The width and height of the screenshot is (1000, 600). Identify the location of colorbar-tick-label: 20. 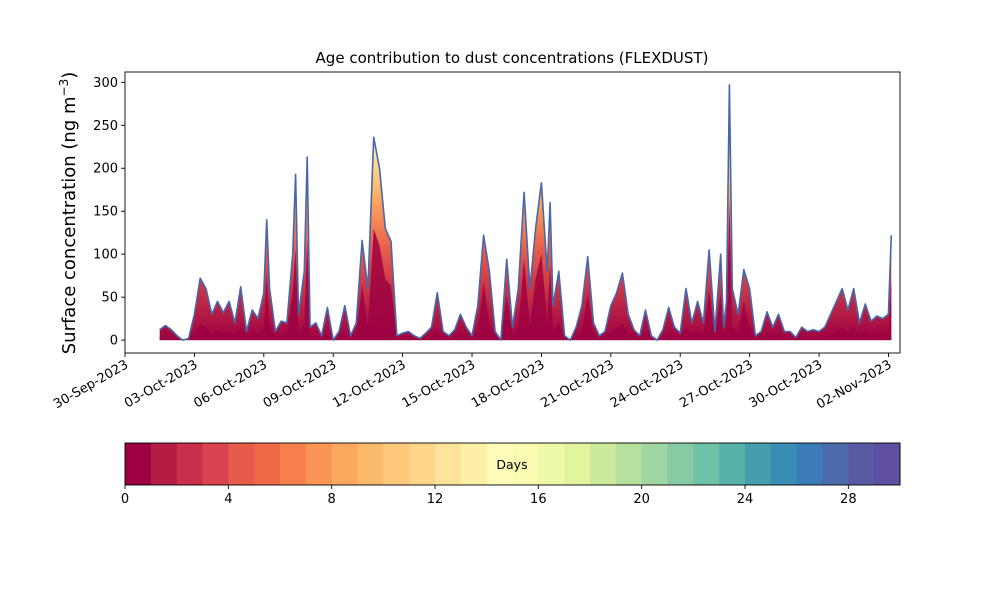
(641, 499).